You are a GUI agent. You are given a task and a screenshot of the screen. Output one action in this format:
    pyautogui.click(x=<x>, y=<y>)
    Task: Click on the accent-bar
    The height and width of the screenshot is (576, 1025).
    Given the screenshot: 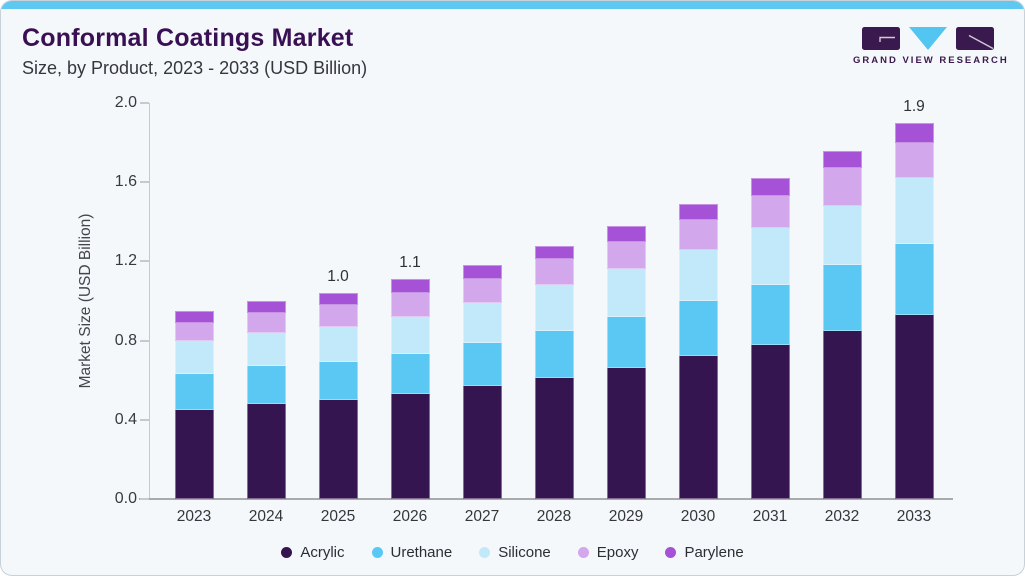 What is the action you would take?
    pyautogui.click(x=512, y=5)
    